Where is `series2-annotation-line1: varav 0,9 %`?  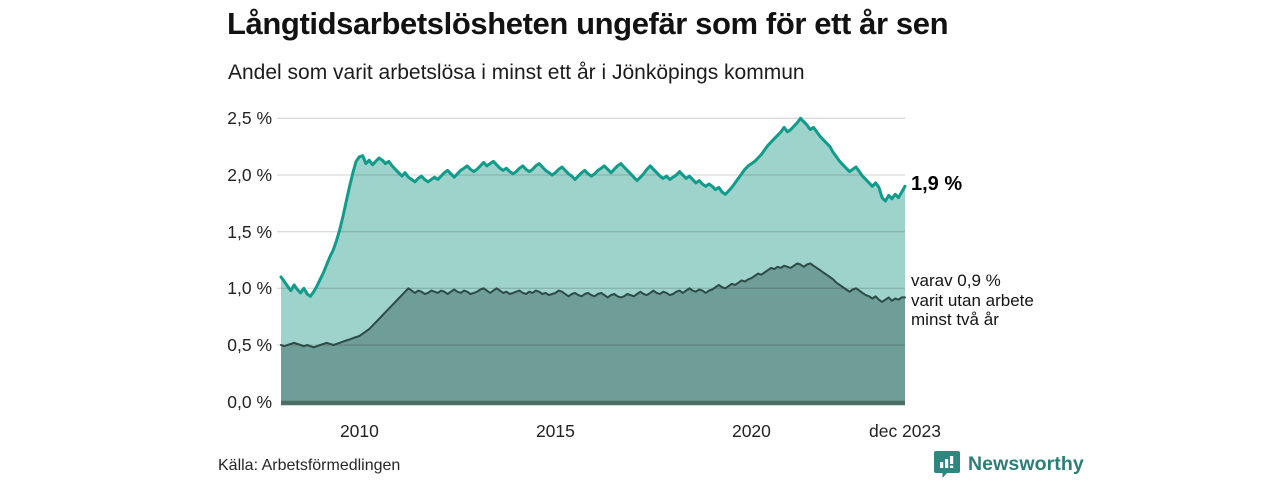
series2-annotation-line1: varav 0,9 % is located at coordinates (956, 280).